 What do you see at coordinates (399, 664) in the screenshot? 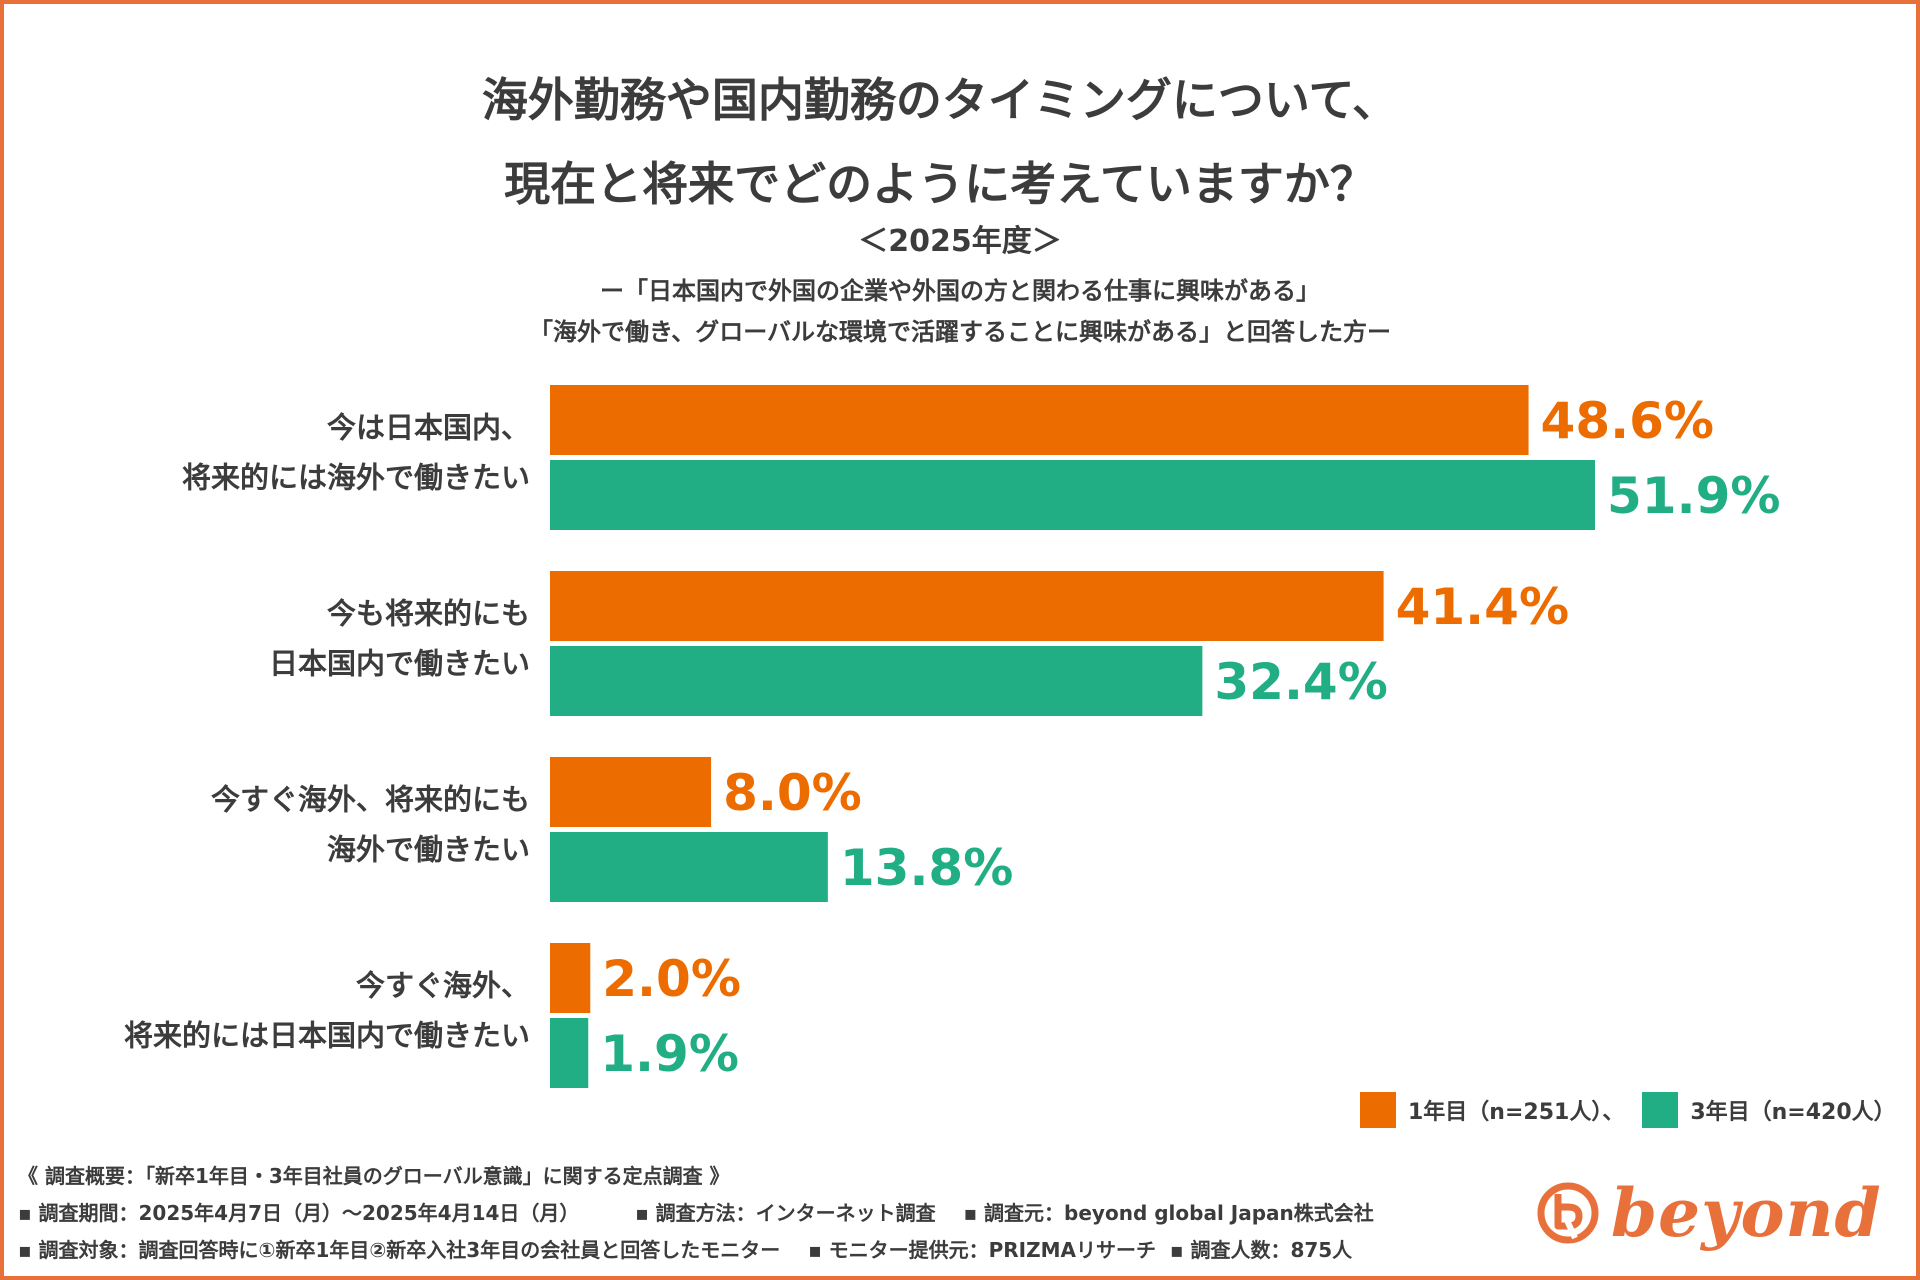
I see `category-label: 日本国内で働きたい` at bounding box center [399, 664].